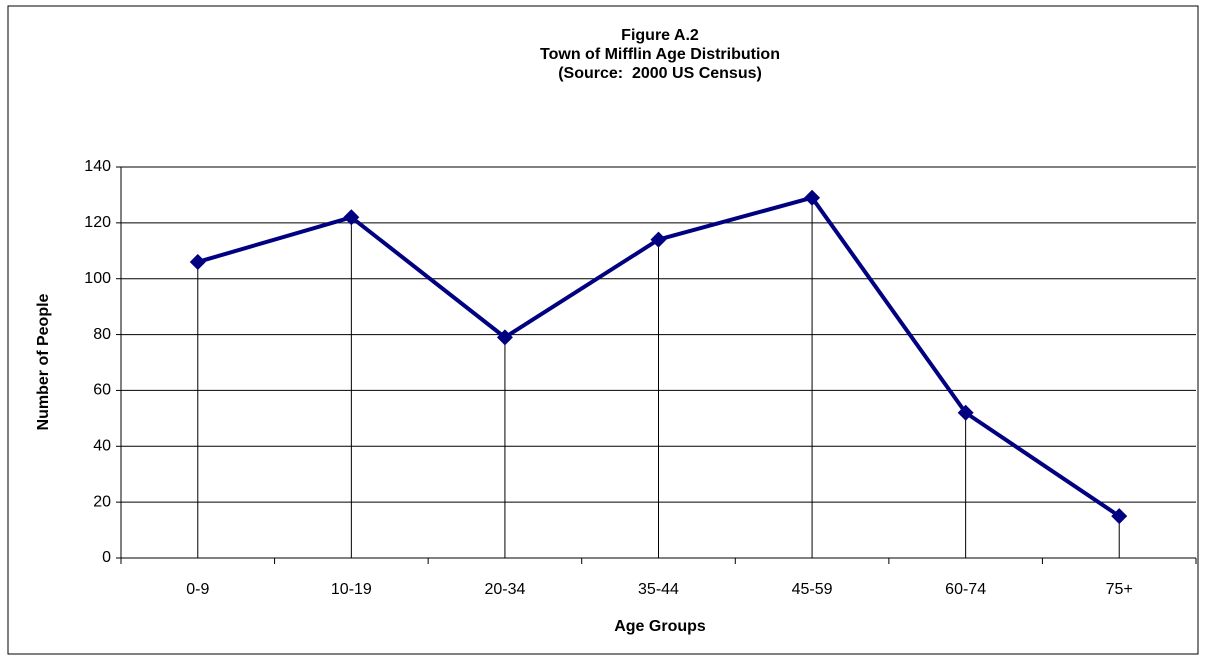 Image resolution: width=1206 pixels, height=660 pixels. What do you see at coordinates (812, 589) in the screenshot?
I see `x-tick-label: 45-59` at bounding box center [812, 589].